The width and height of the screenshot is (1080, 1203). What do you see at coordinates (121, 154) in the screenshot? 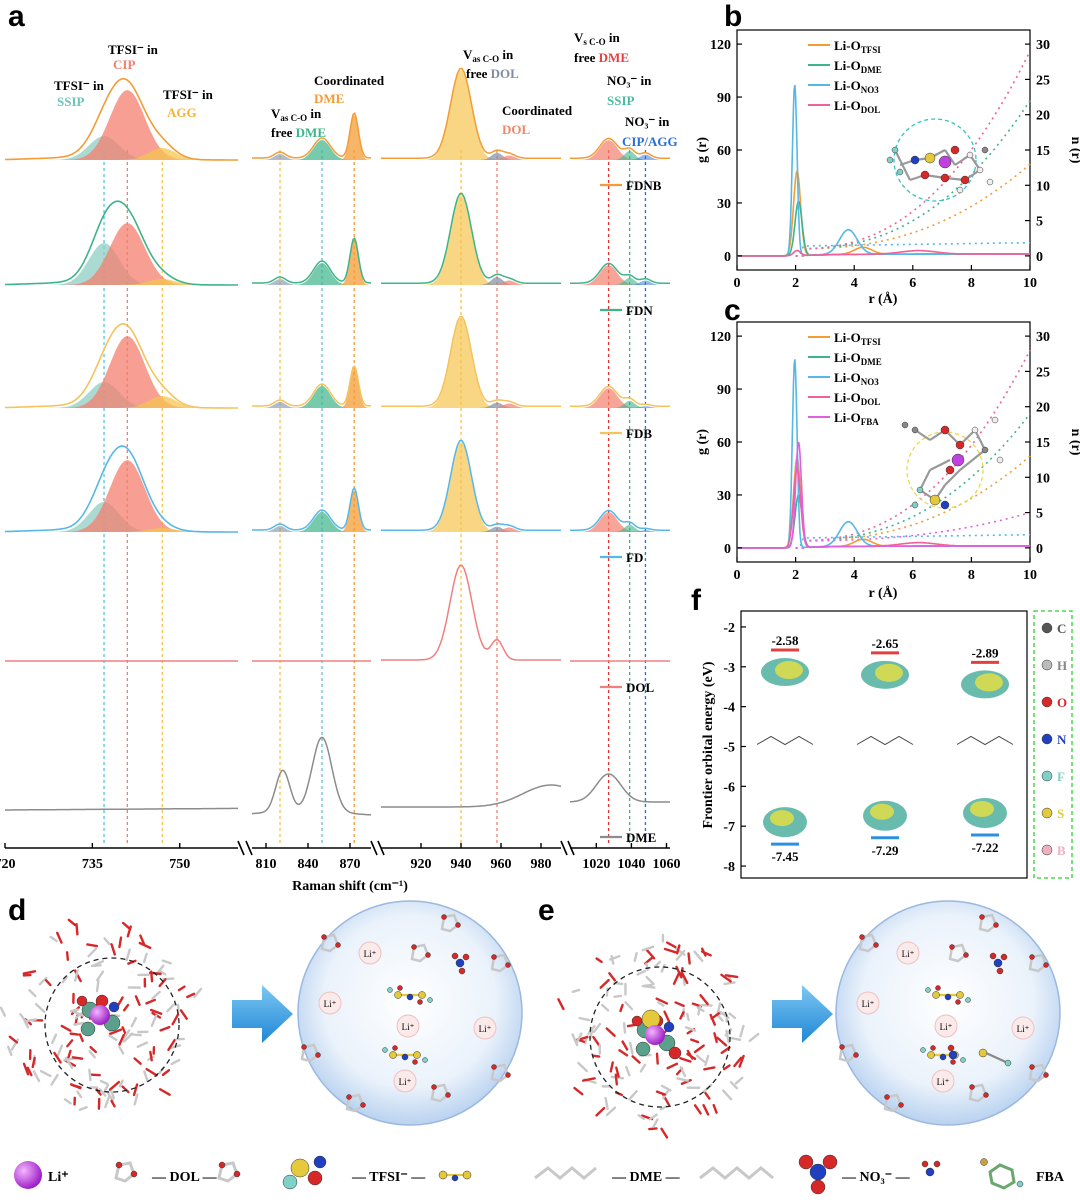
I see `tfsi-agg-area` at bounding box center [121, 154].